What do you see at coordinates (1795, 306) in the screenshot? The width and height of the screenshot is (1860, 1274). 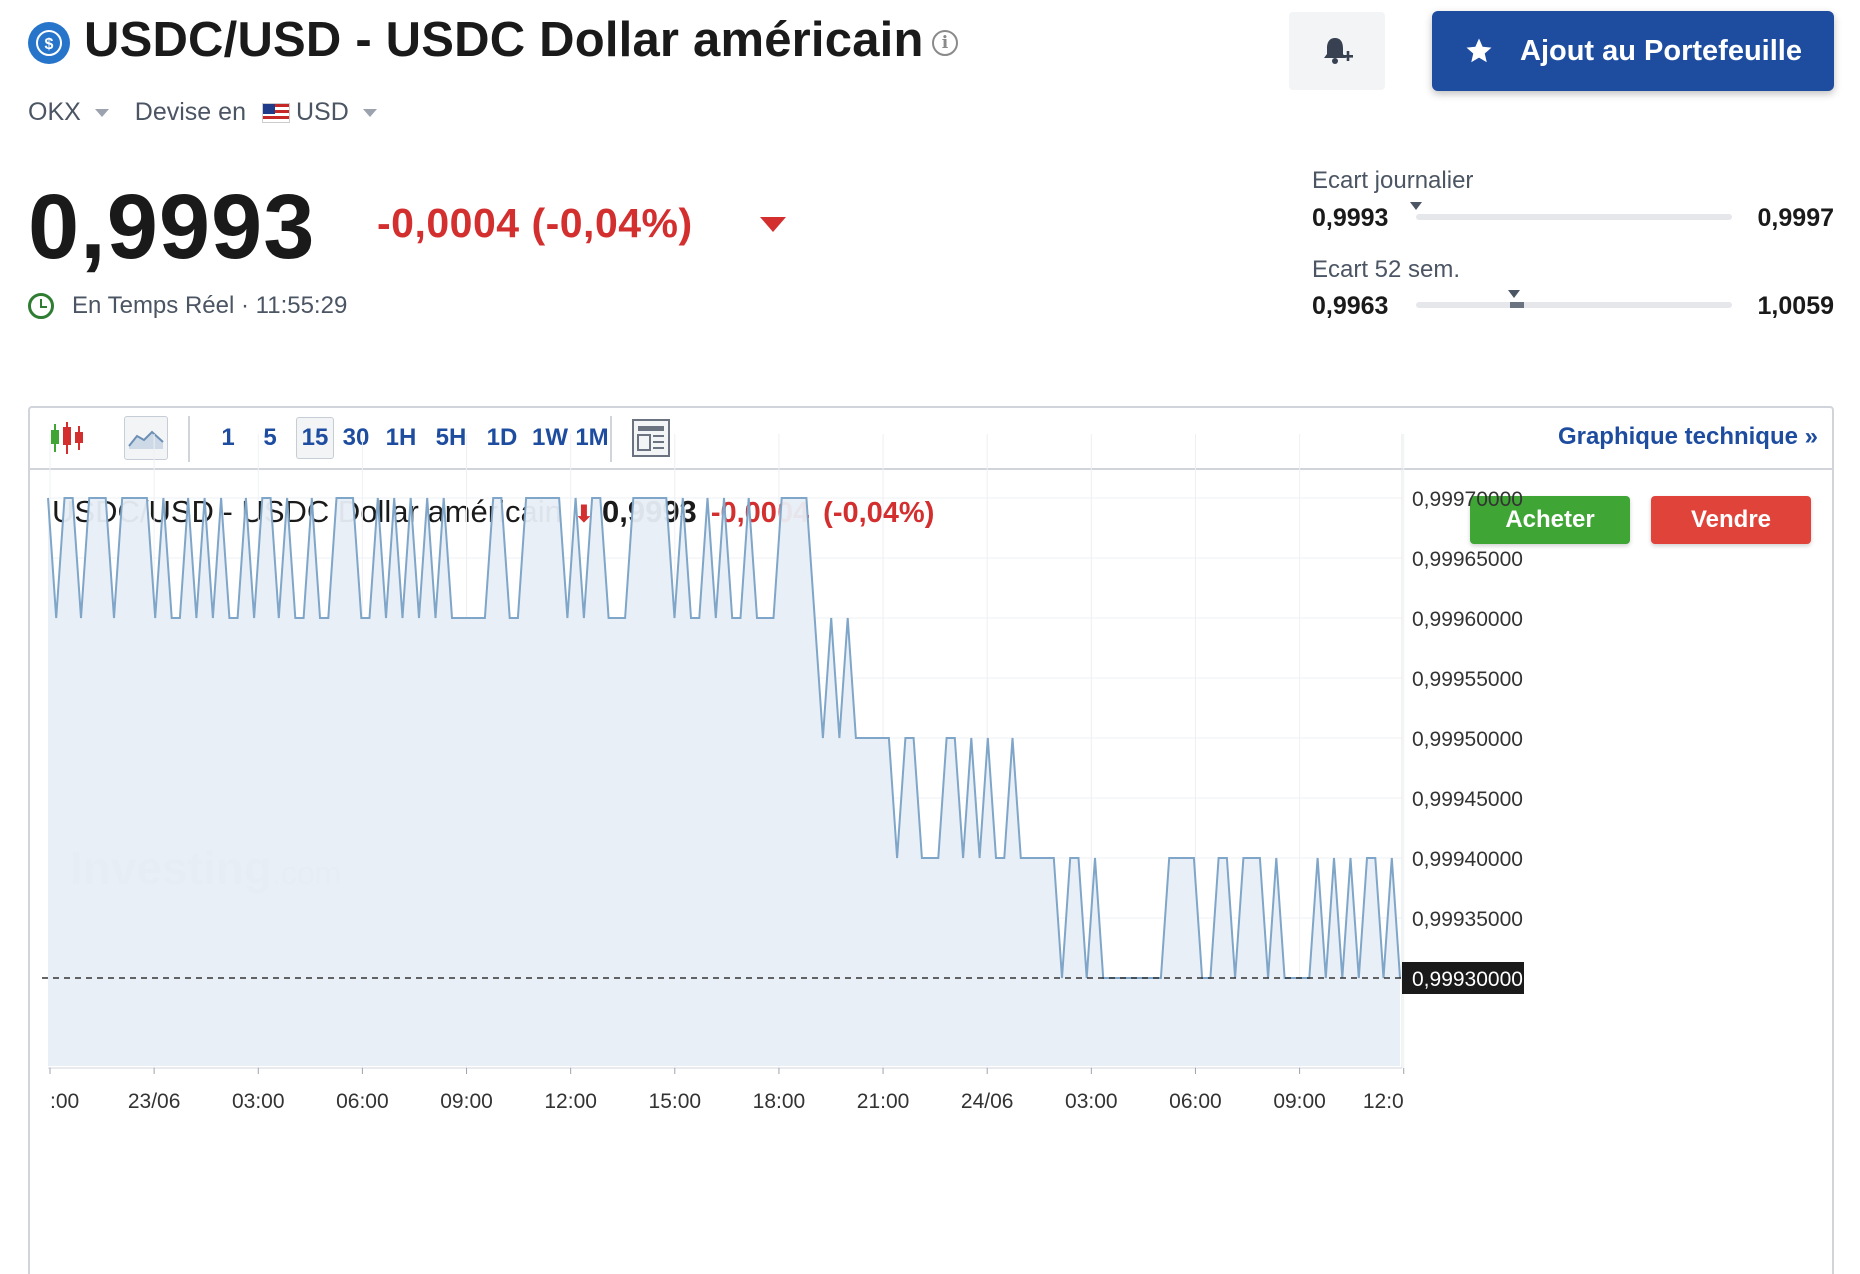 I see `week52-range-high: 1,0059` at bounding box center [1795, 306].